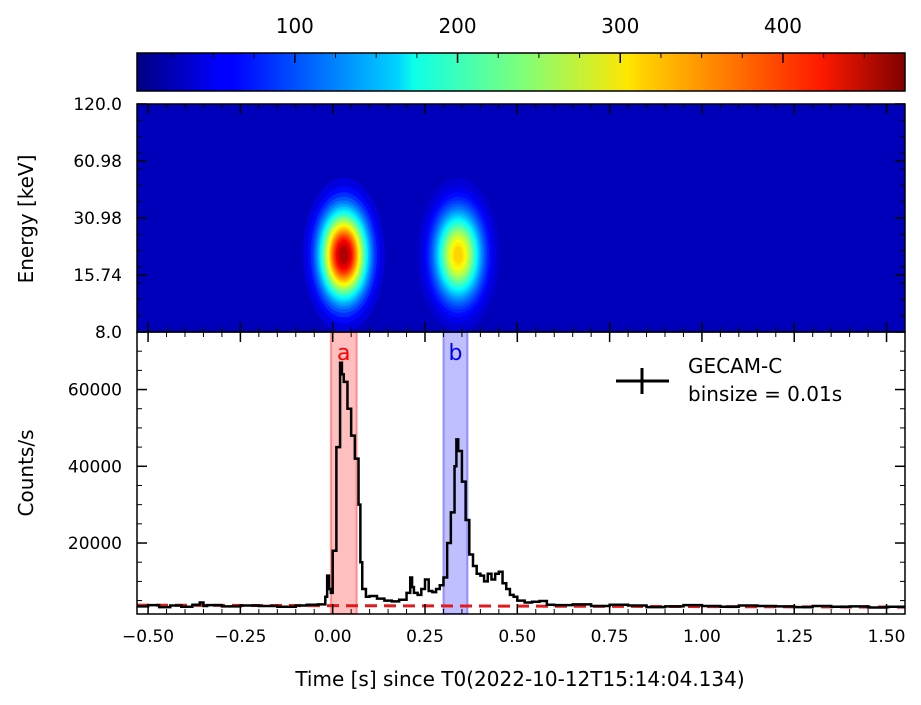  Describe the element at coordinates (620, 26) in the screenshot. I see `colorbar-tick-label: 300` at that location.